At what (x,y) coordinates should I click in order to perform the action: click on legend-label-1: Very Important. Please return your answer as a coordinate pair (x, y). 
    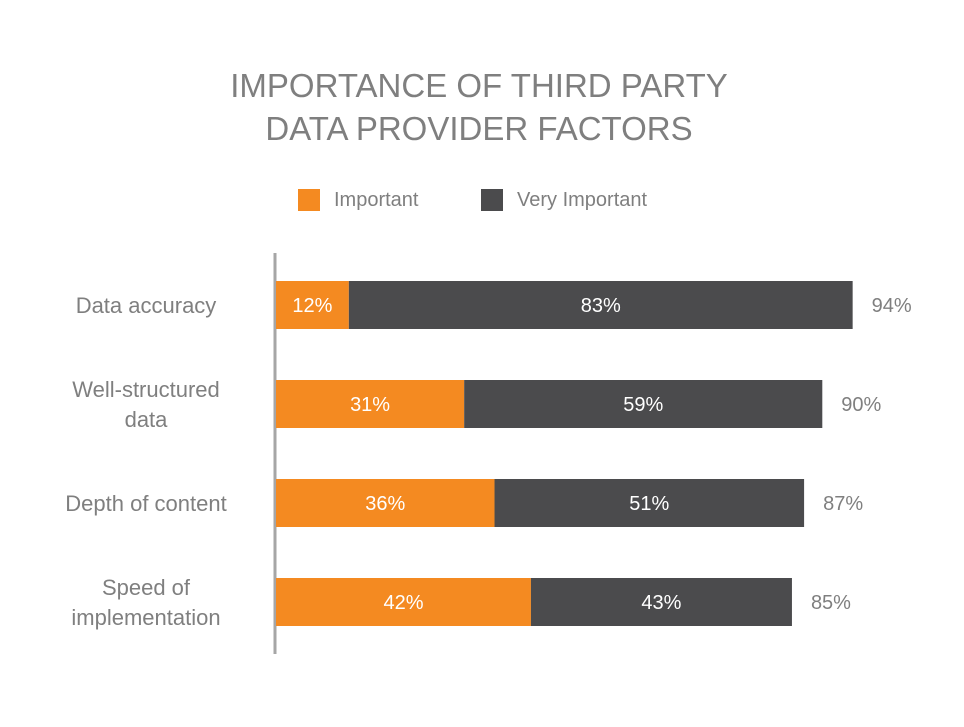
    Looking at the image, I should click on (582, 200).